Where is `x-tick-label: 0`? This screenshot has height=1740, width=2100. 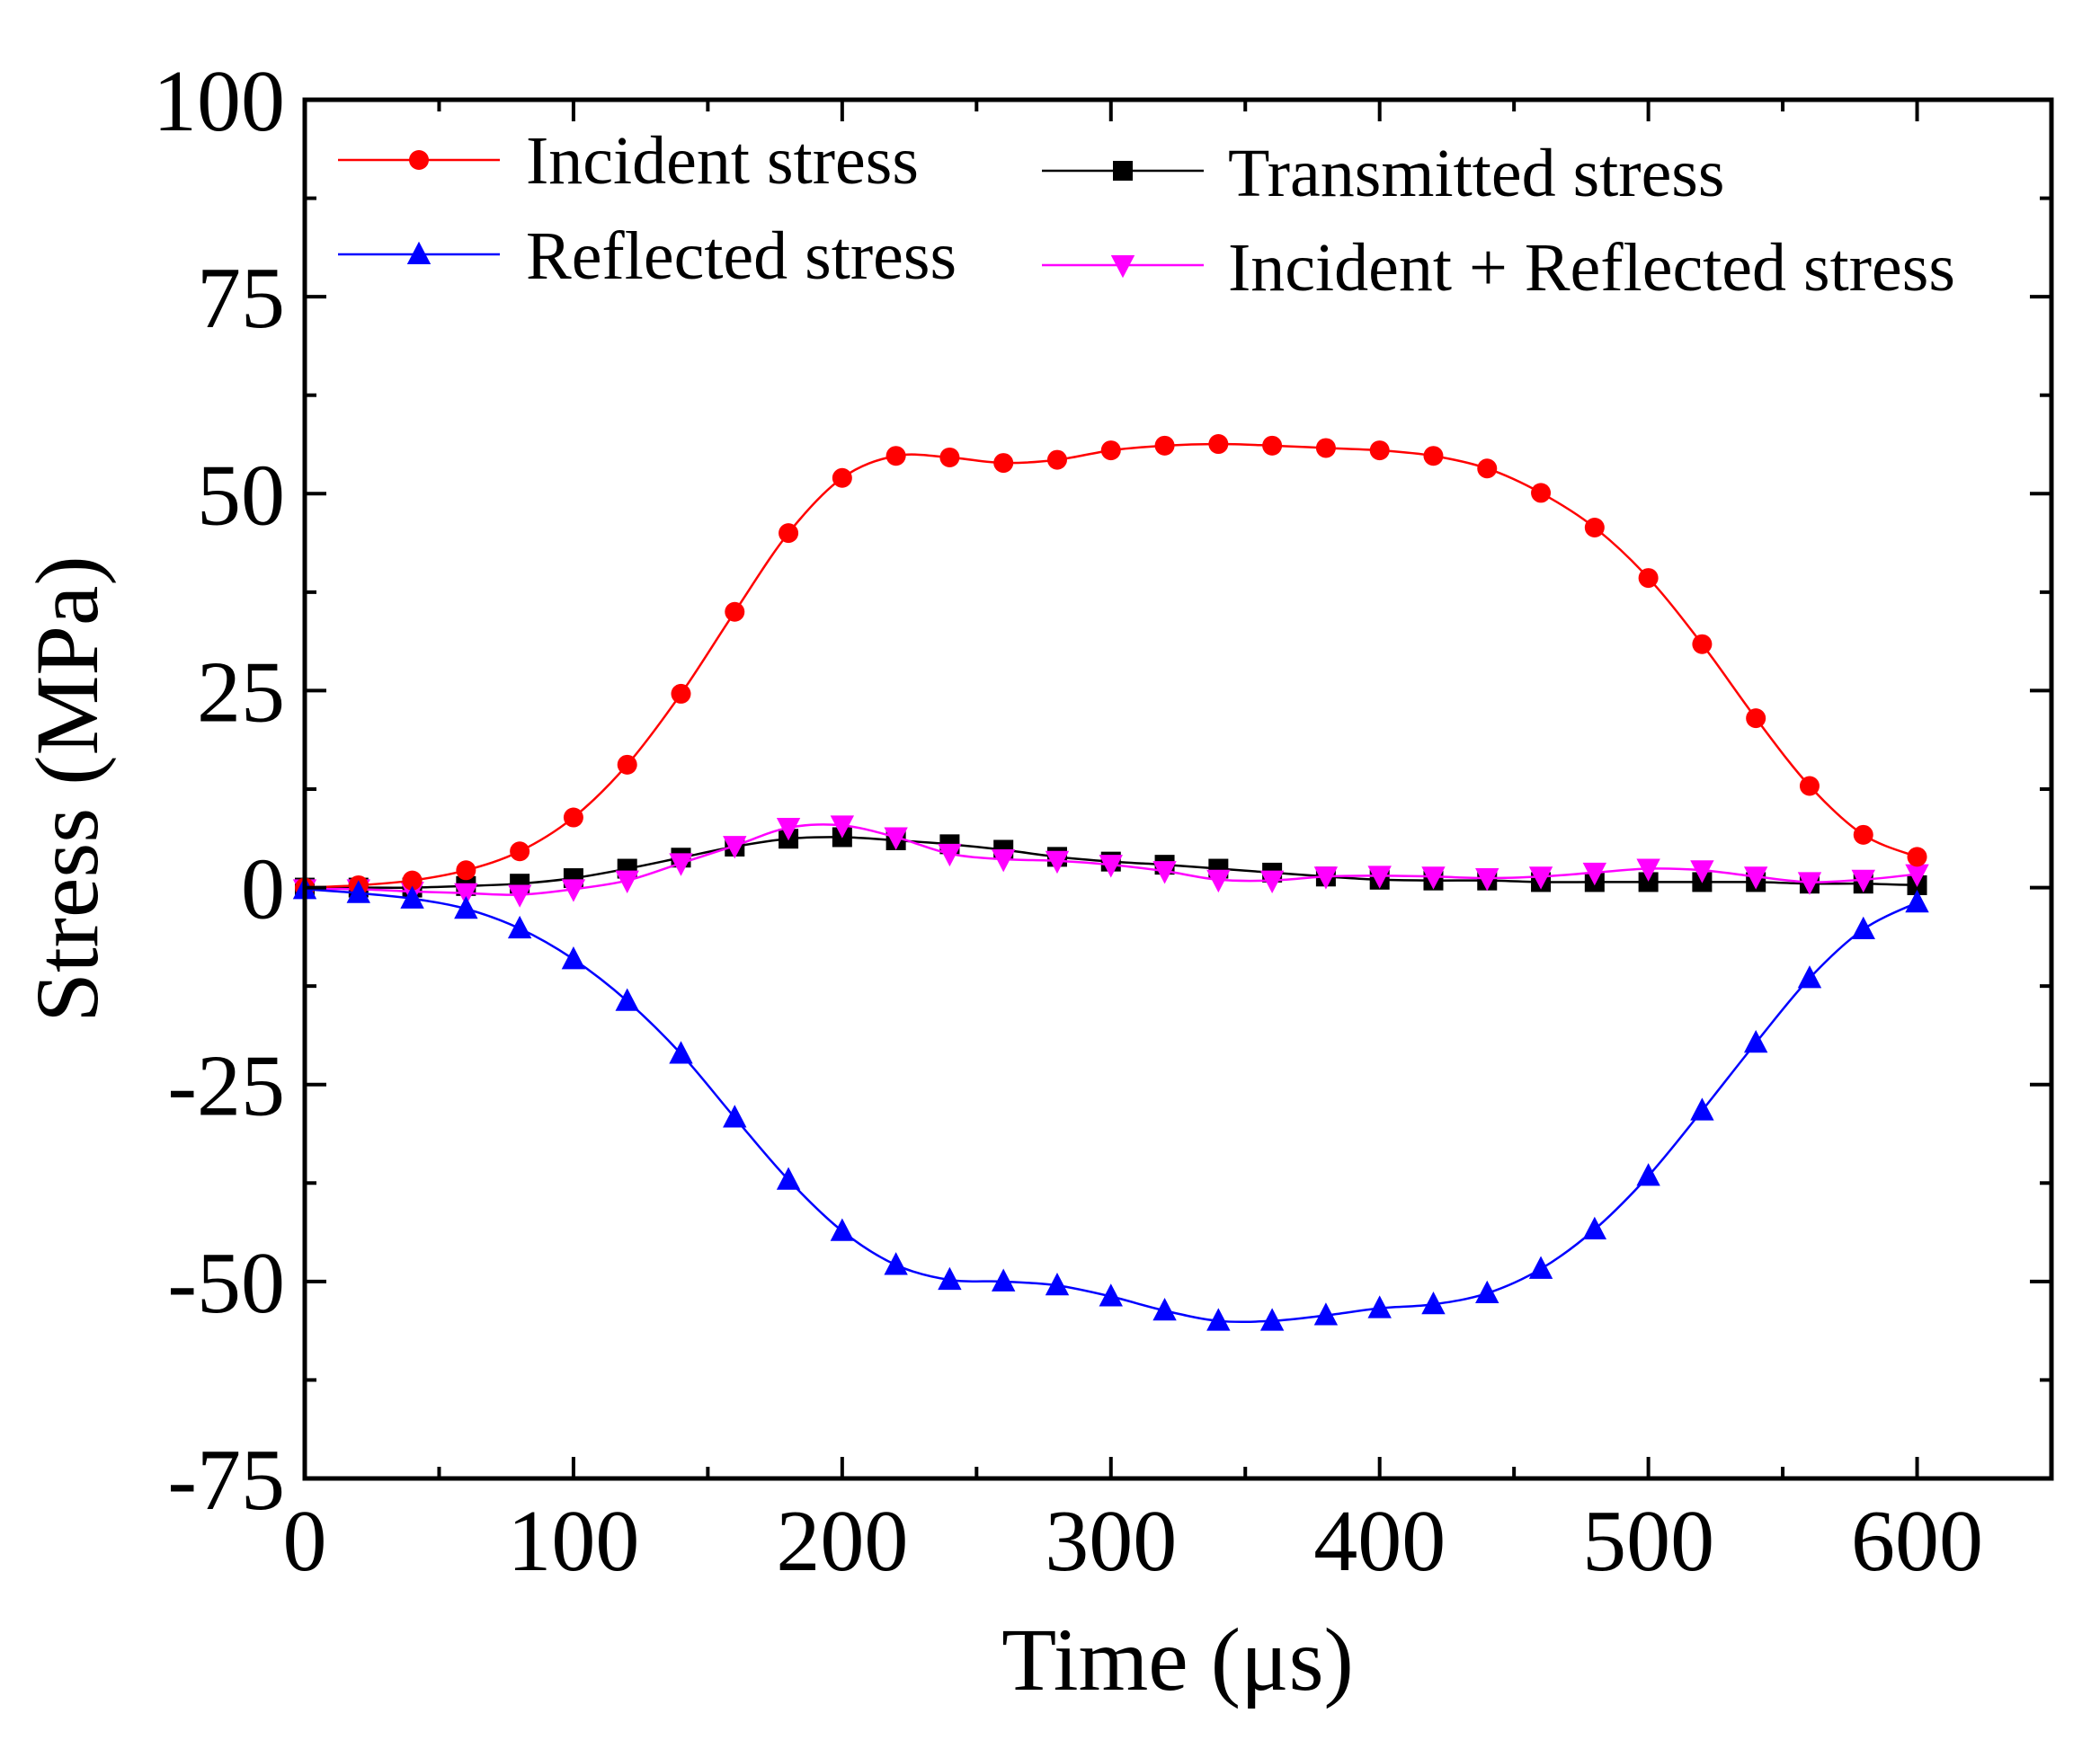 x-tick-label: 0 is located at coordinates (305, 1541).